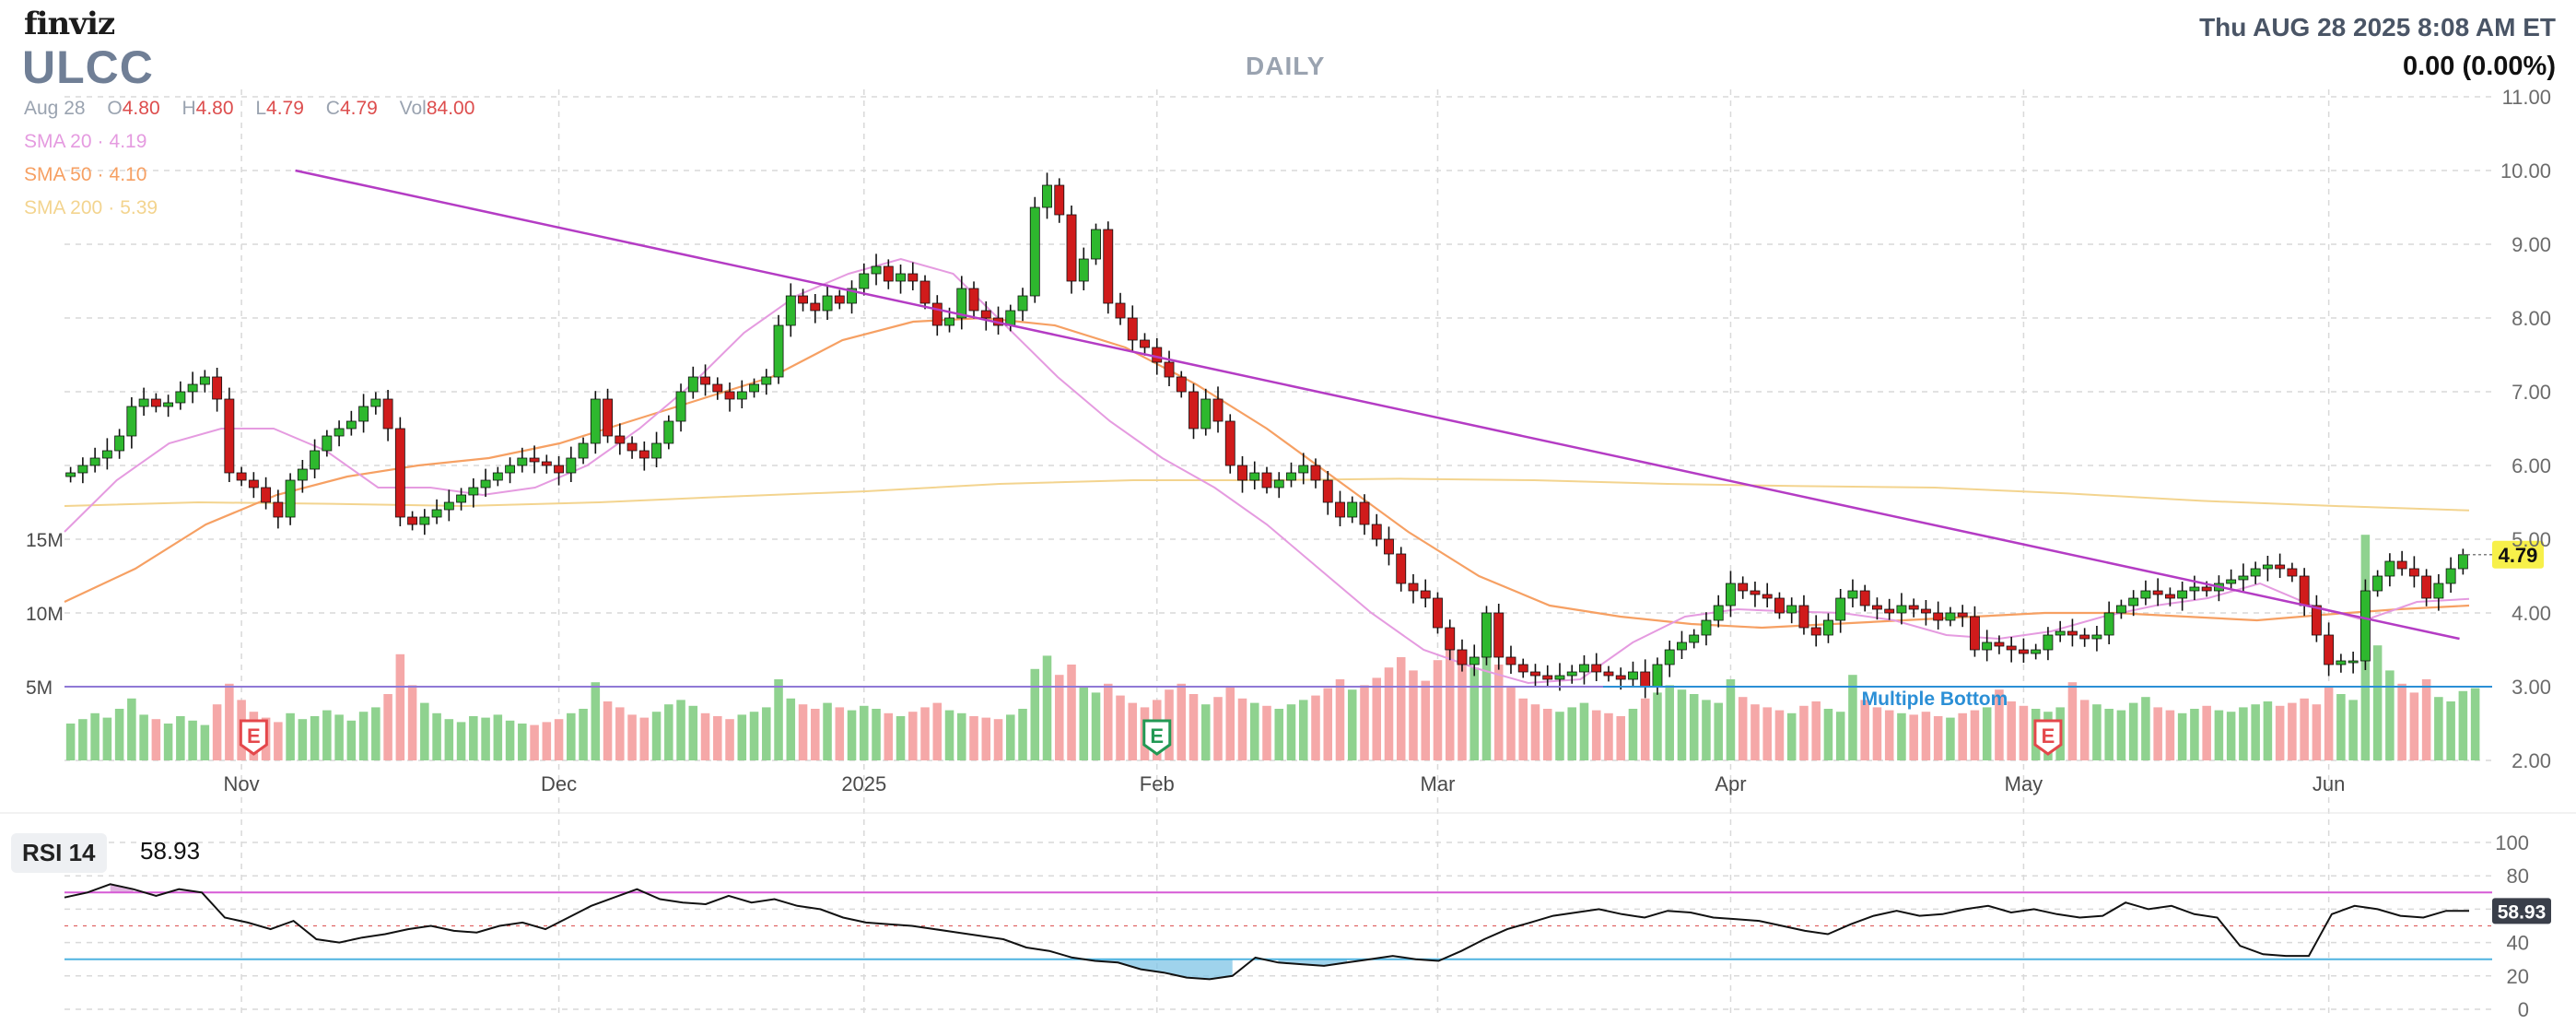  Describe the element at coordinates (1157, 736) in the screenshot. I see `earnings-letter: E` at that location.